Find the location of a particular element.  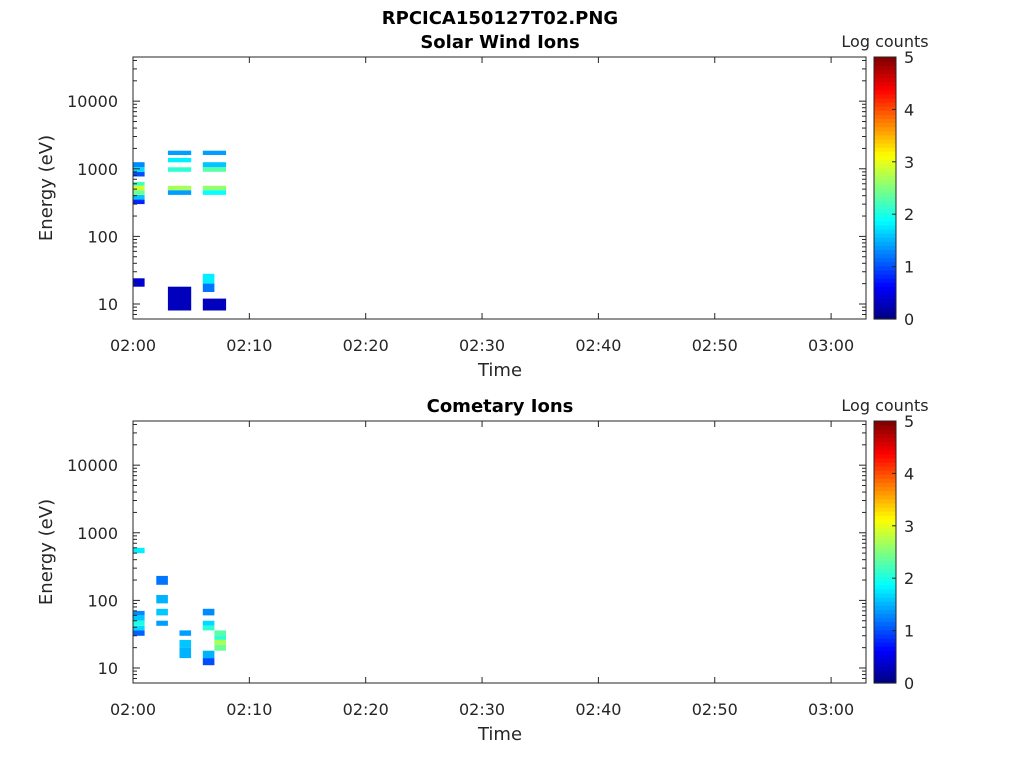

x-tick-label: 02:00 is located at coordinates (133, 709).